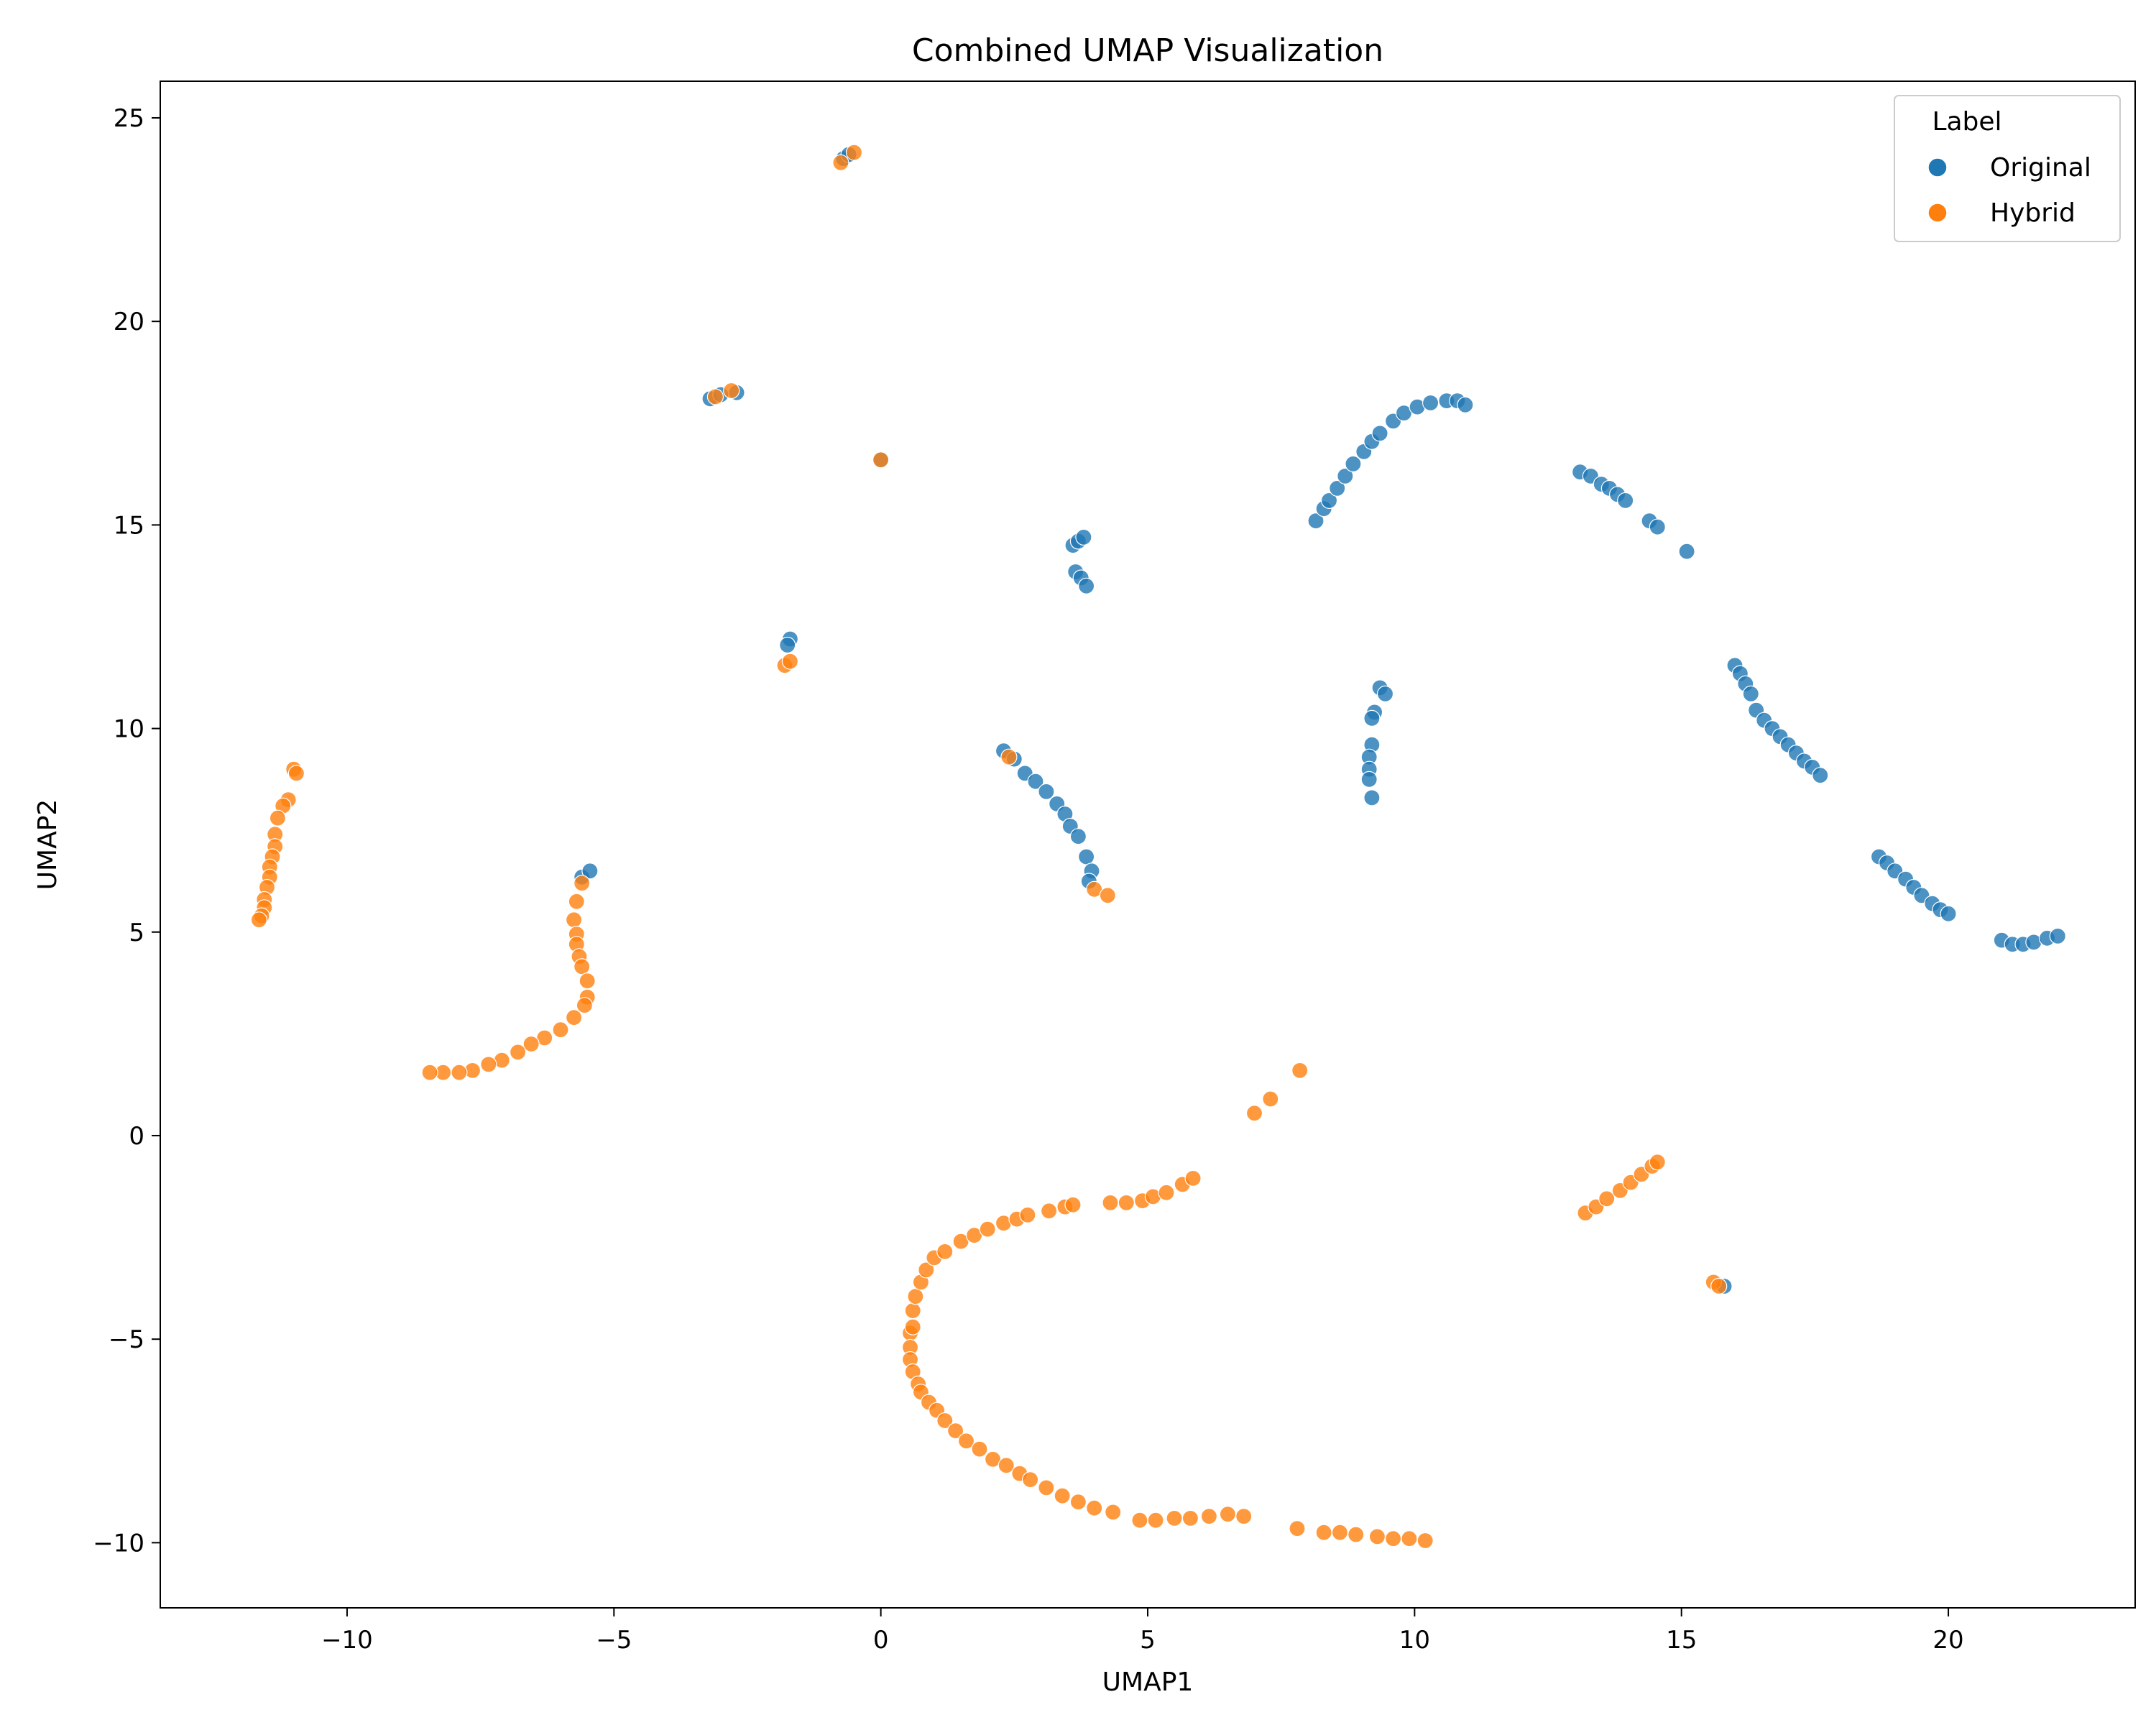  Describe the element at coordinates (1414, 1640) in the screenshot. I see `x-tick-label: 10` at that location.